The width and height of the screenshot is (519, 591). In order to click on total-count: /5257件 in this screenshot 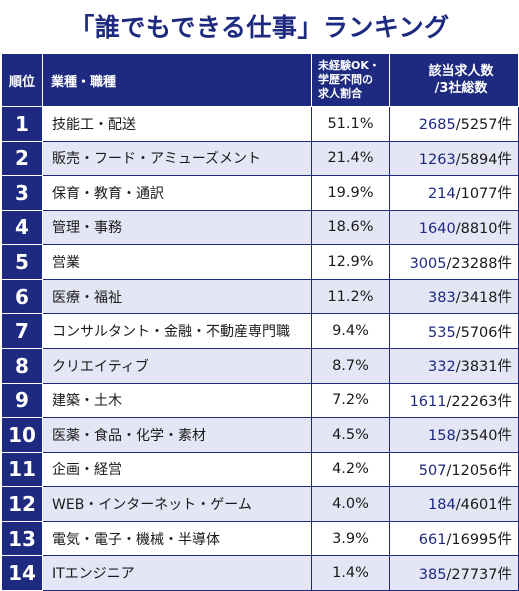, I will do `click(483, 125)`.